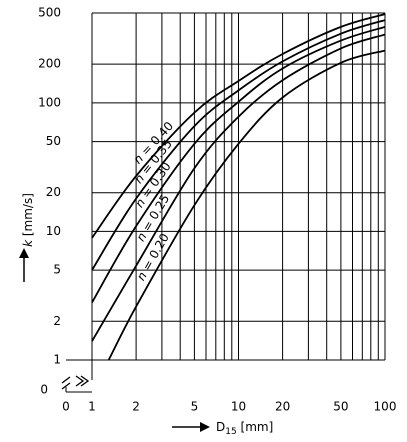 Image resolution: width=407 pixels, height=442 pixels. What do you see at coordinates (385, 407) in the screenshot?
I see `x-tick-label: 100` at bounding box center [385, 407].